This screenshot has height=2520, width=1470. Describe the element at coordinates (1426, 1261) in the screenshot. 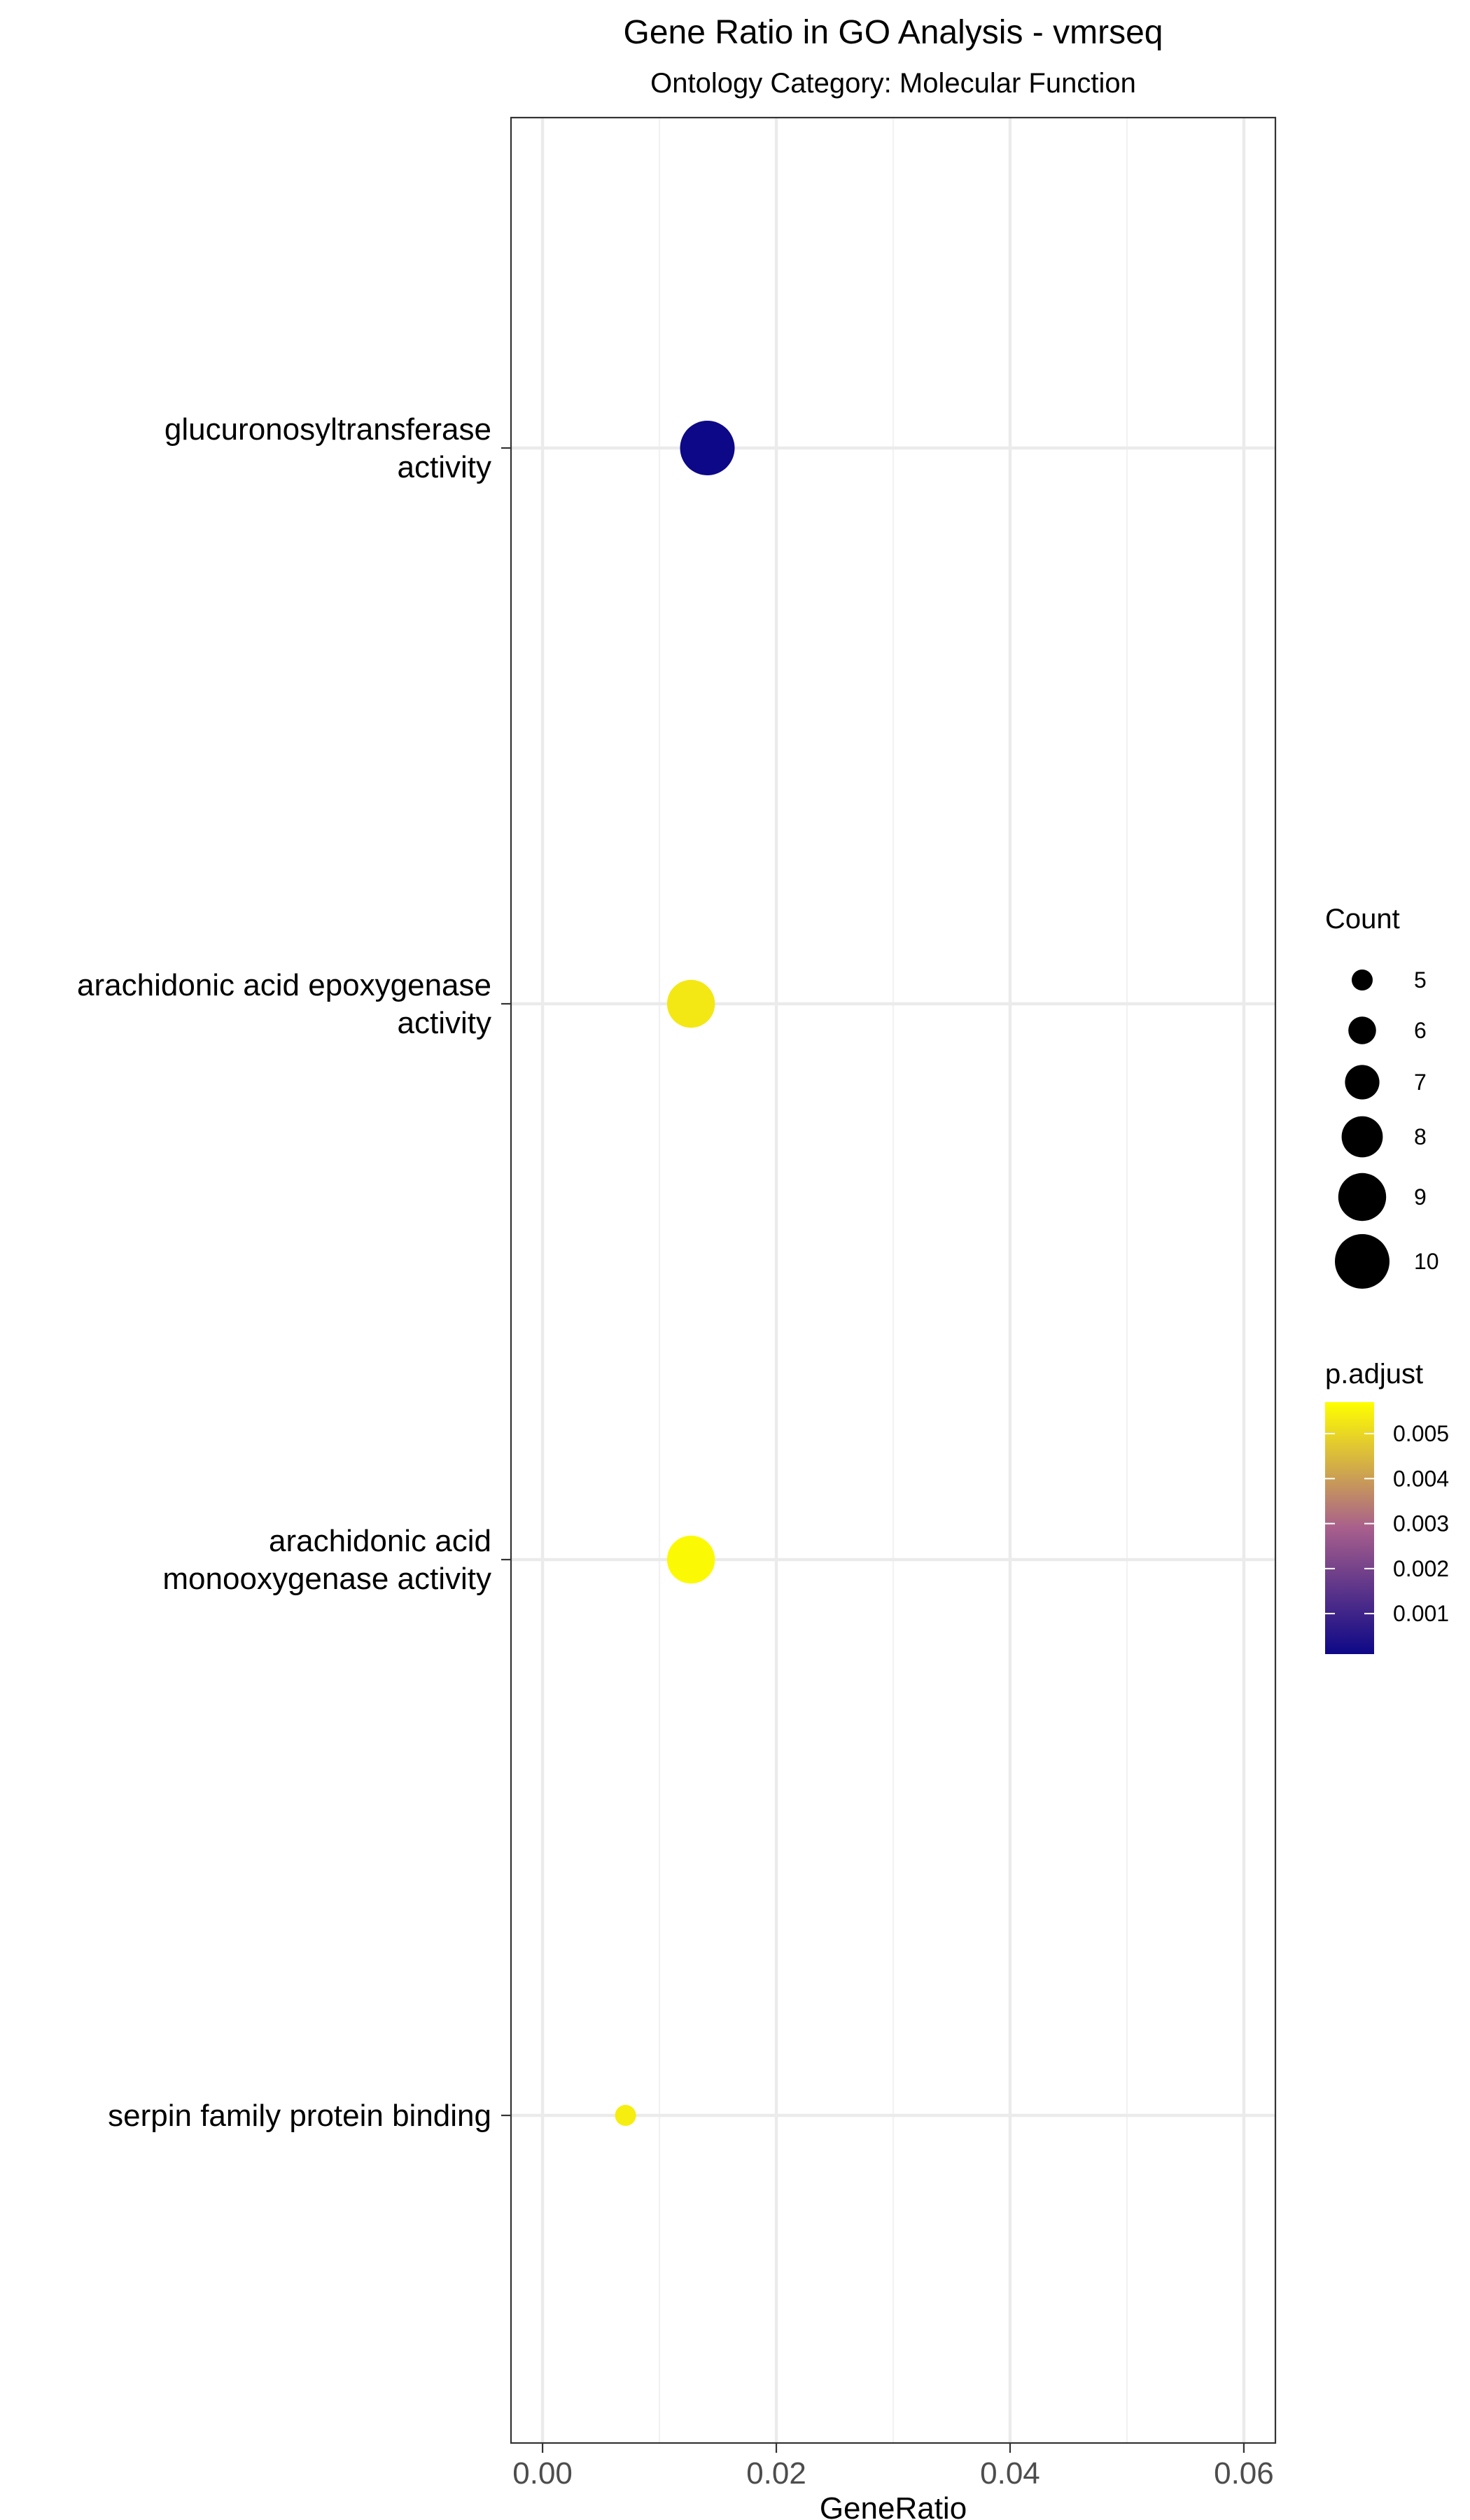

I see `size-legend-label: 10` at that location.